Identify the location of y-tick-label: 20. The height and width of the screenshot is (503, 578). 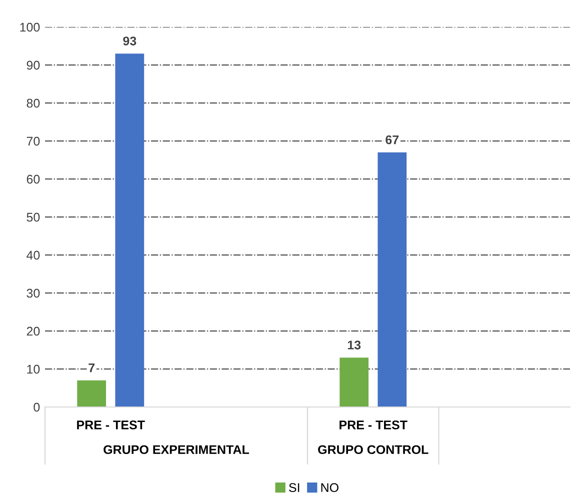
(33, 331).